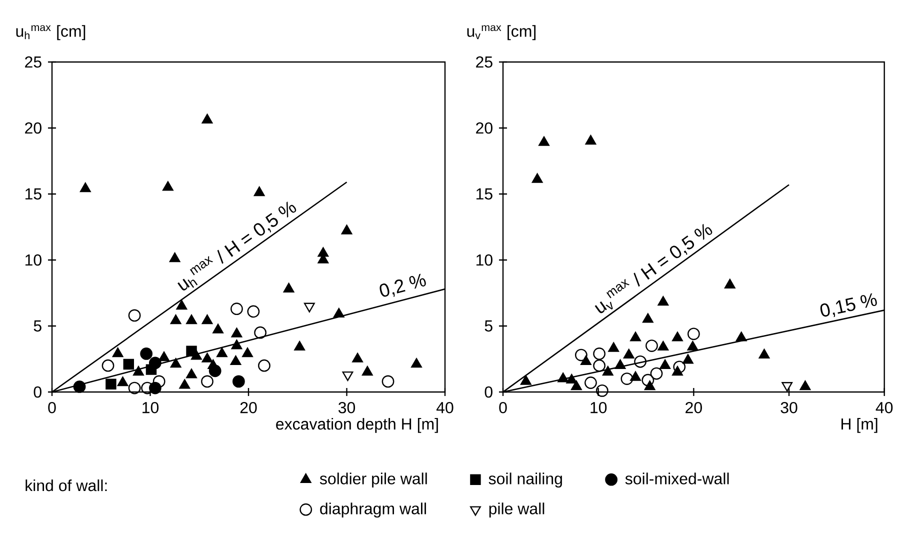 This screenshot has width=903, height=551. I want to click on annotation: u$_{h}$$^{max}$ / H = 0,5 %, so click(237, 246).